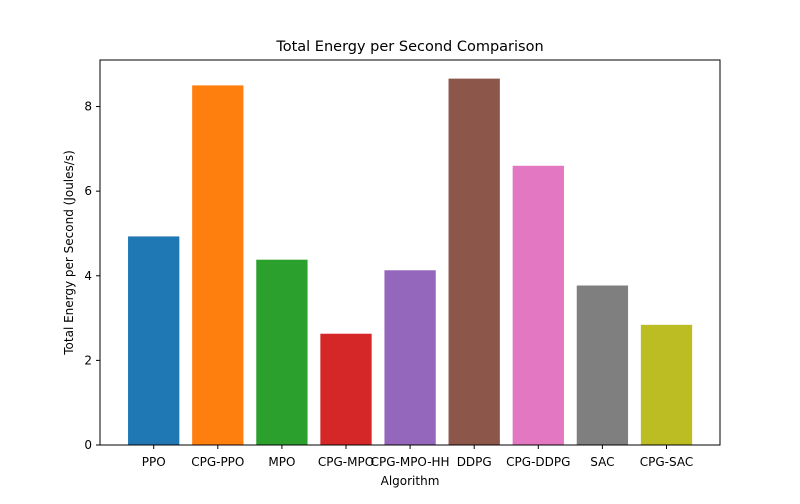  What do you see at coordinates (281, 462) in the screenshot?
I see `x-tick-label: MPO` at bounding box center [281, 462].